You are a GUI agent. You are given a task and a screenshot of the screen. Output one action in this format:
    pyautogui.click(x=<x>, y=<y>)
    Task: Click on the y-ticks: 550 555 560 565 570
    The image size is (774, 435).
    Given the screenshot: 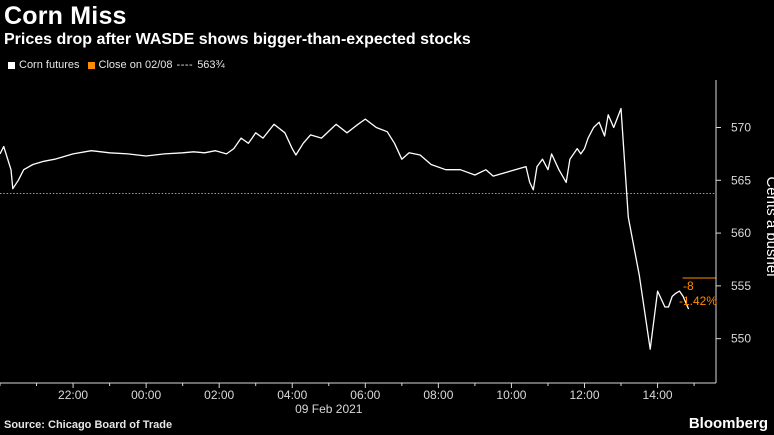 What is the action you would take?
    pyautogui.click(x=733, y=233)
    